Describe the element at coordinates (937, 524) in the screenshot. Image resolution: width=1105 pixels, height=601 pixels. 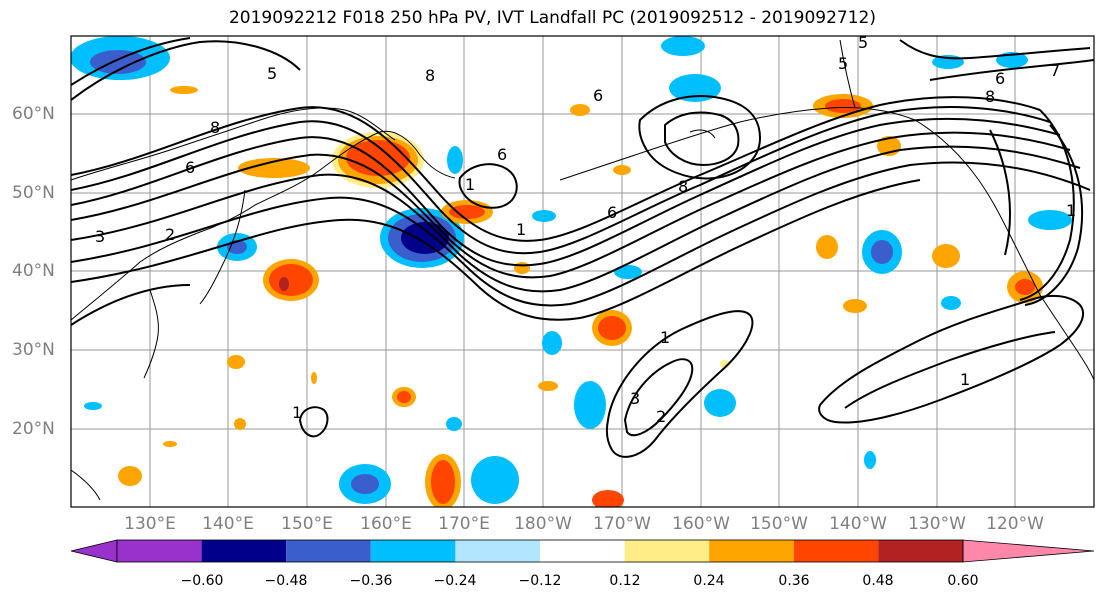
I see `lon-label: 130°W` at that location.